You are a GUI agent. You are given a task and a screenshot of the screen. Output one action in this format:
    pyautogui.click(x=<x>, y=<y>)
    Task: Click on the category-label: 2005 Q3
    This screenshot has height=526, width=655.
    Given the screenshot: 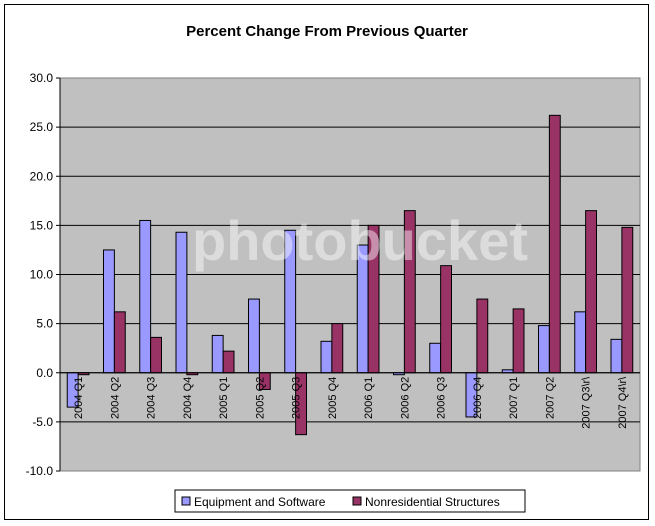 What is the action you would take?
    pyautogui.click(x=297, y=398)
    